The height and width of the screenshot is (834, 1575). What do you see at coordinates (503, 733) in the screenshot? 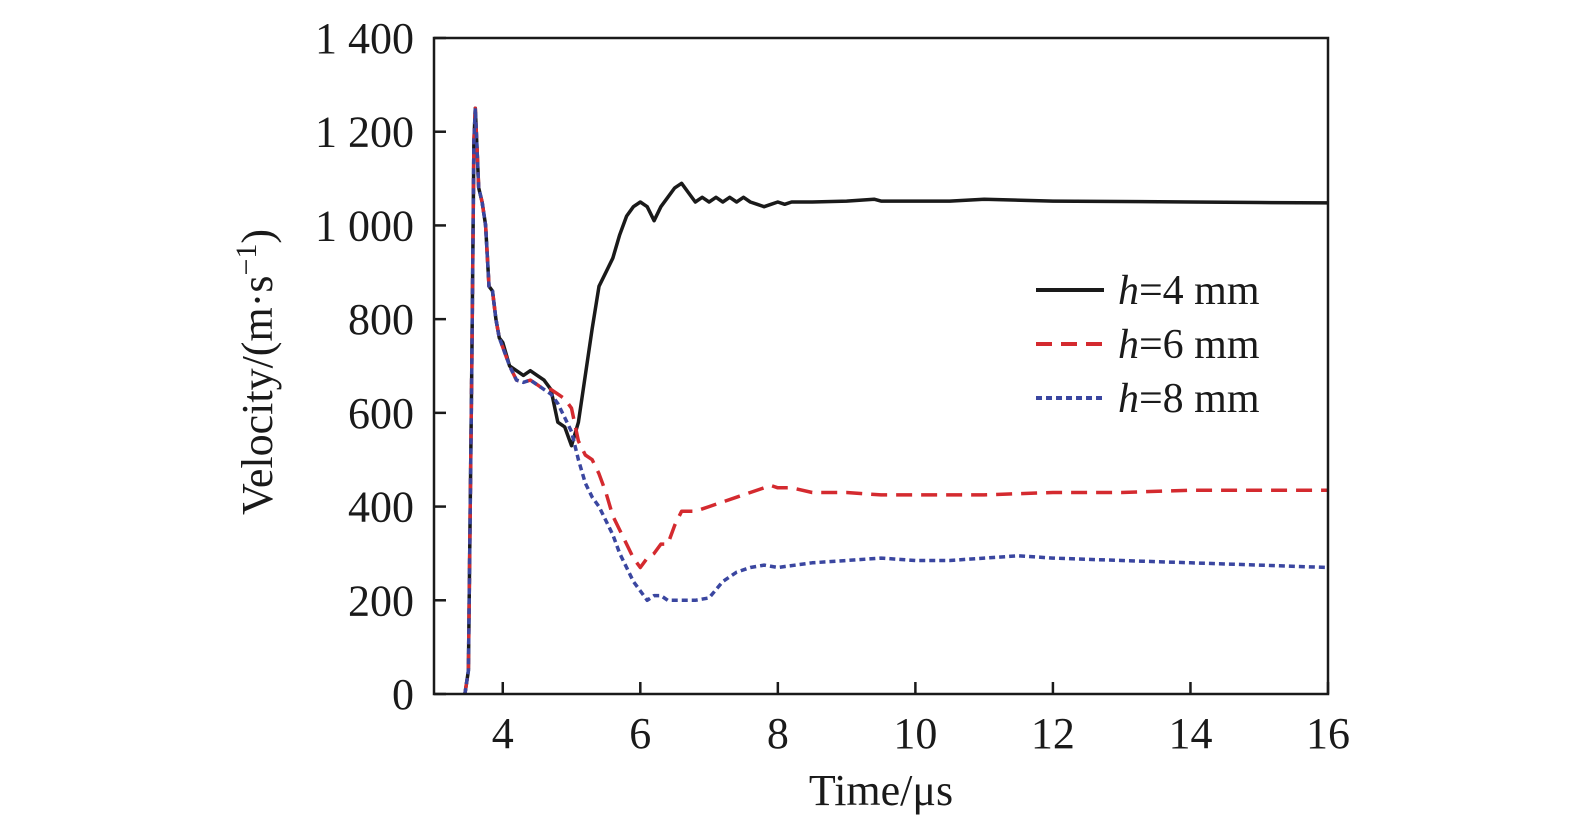
I see `x-tick-label: 4` at bounding box center [503, 733].